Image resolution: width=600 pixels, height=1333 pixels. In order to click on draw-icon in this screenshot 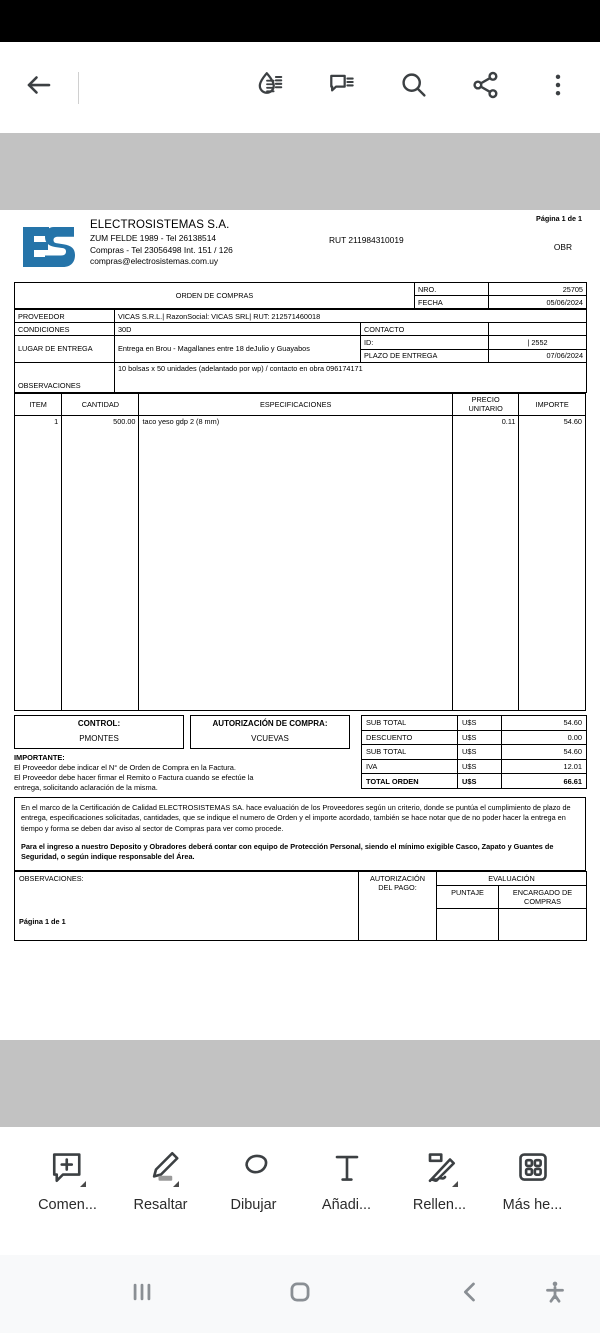, I will do `click(254, 1169)`.